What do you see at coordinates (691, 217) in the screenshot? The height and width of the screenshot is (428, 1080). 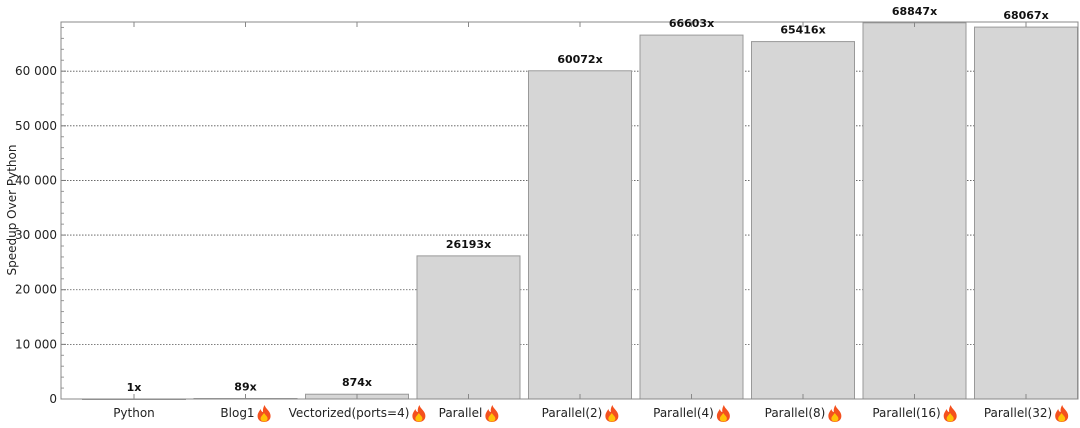 I see `bar-parallel-4-` at bounding box center [691, 217].